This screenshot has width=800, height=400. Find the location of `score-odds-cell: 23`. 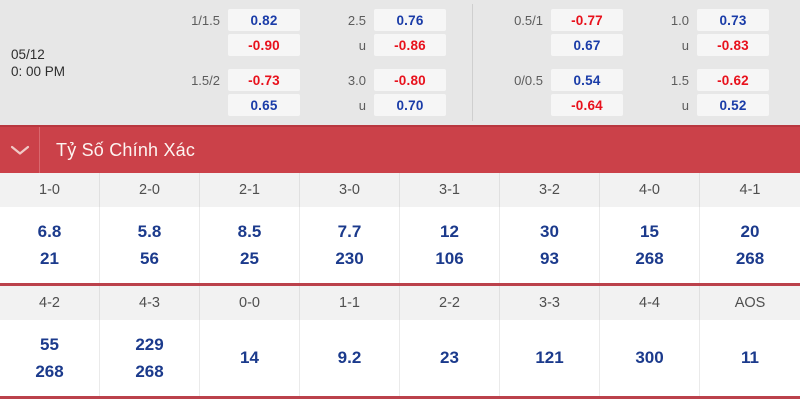

score-odds-cell: 23 is located at coordinates (450, 358).